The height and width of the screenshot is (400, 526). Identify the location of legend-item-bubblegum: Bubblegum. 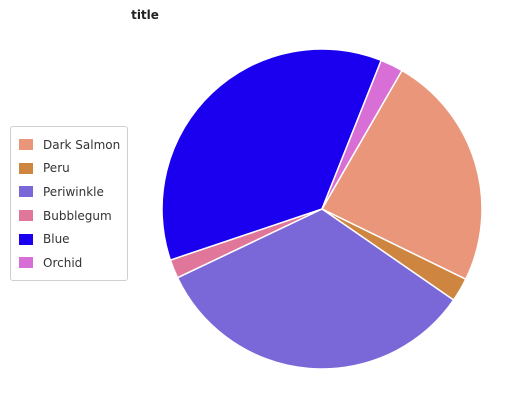
(69, 216).